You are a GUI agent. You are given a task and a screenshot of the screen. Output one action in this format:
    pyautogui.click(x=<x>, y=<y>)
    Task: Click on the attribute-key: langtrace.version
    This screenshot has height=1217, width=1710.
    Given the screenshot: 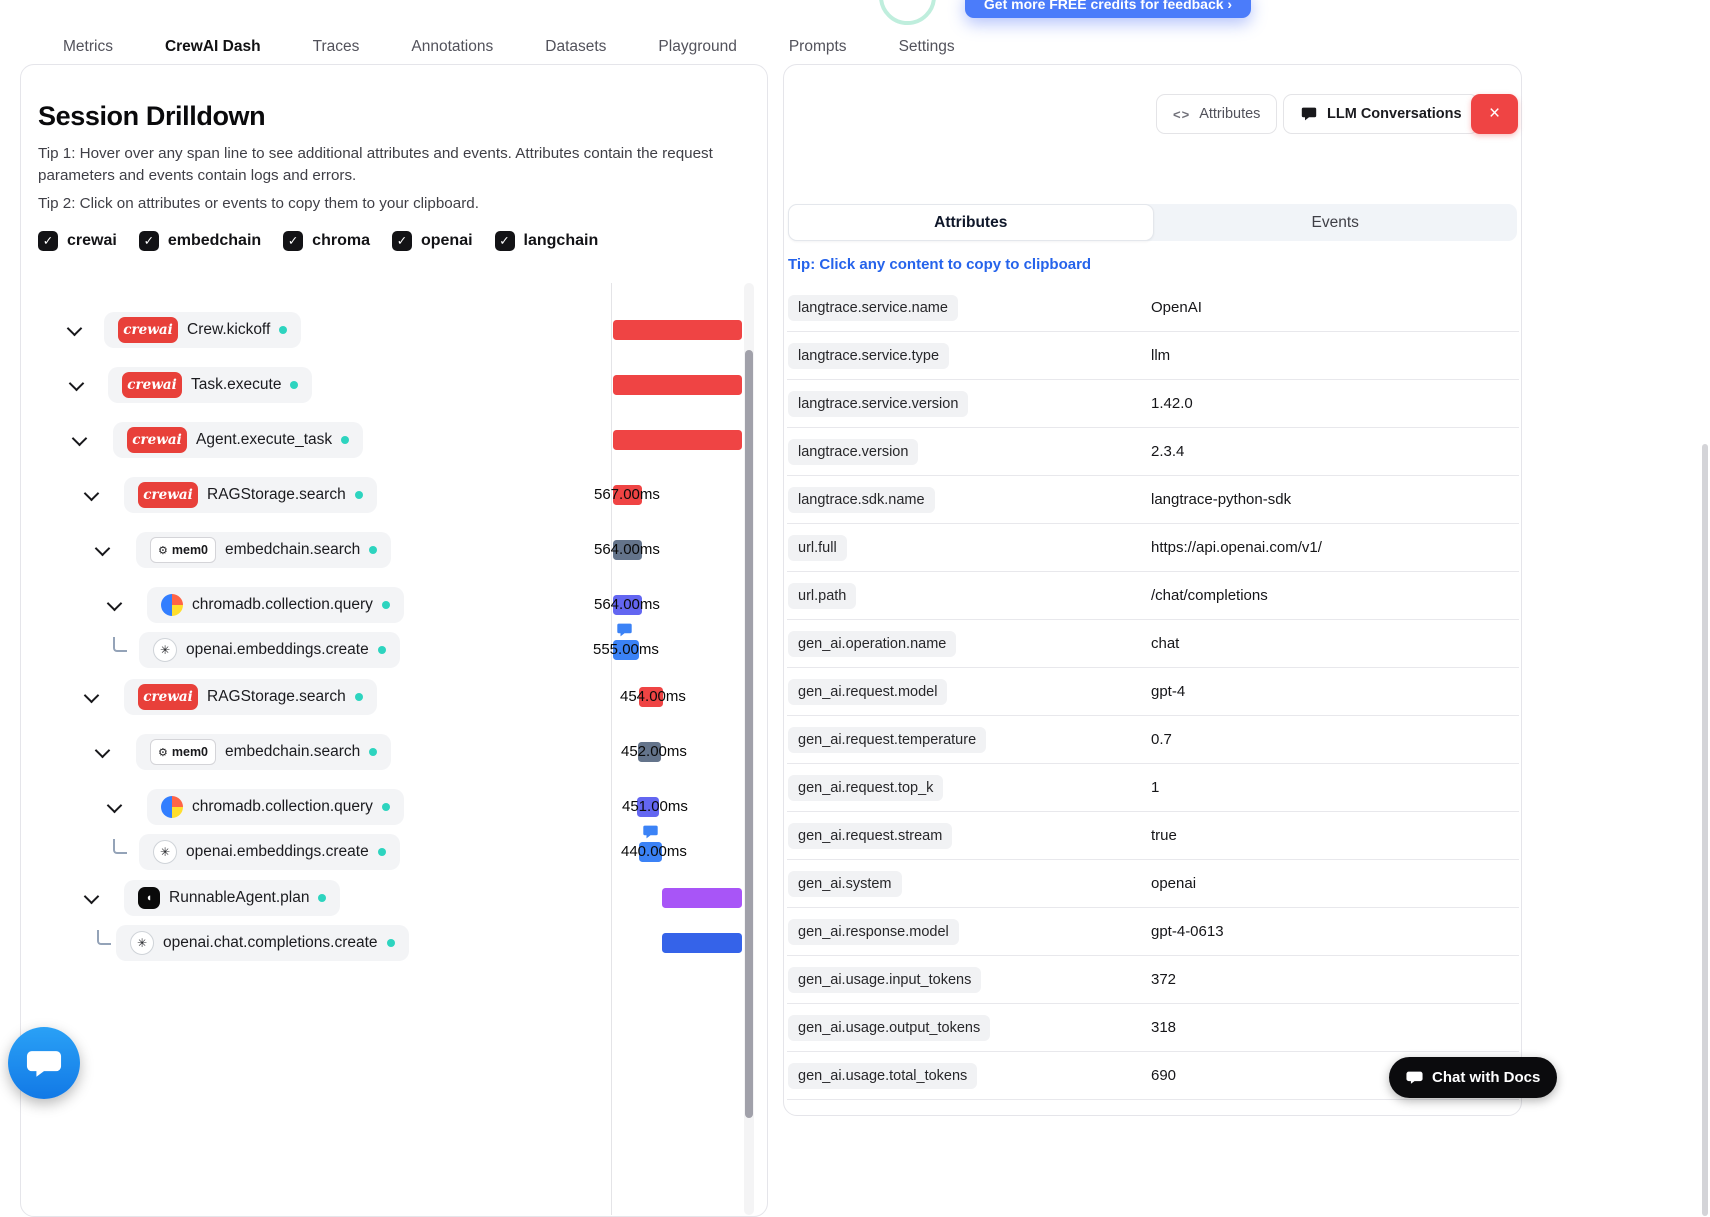 What is the action you would take?
    pyautogui.click(x=853, y=451)
    